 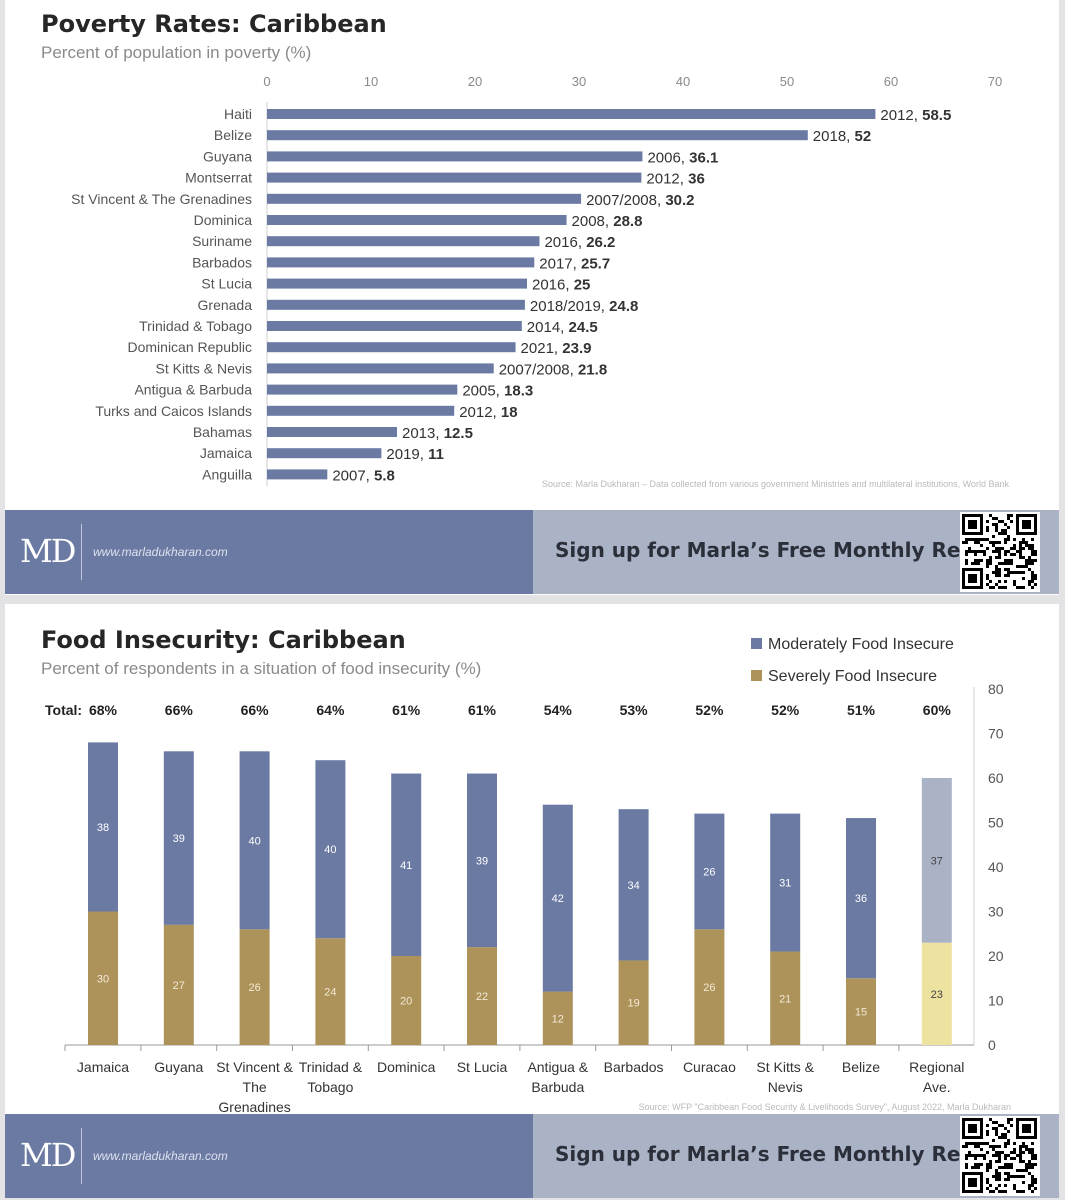 I want to click on x-tick-label: 10, so click(x=371, y=81).